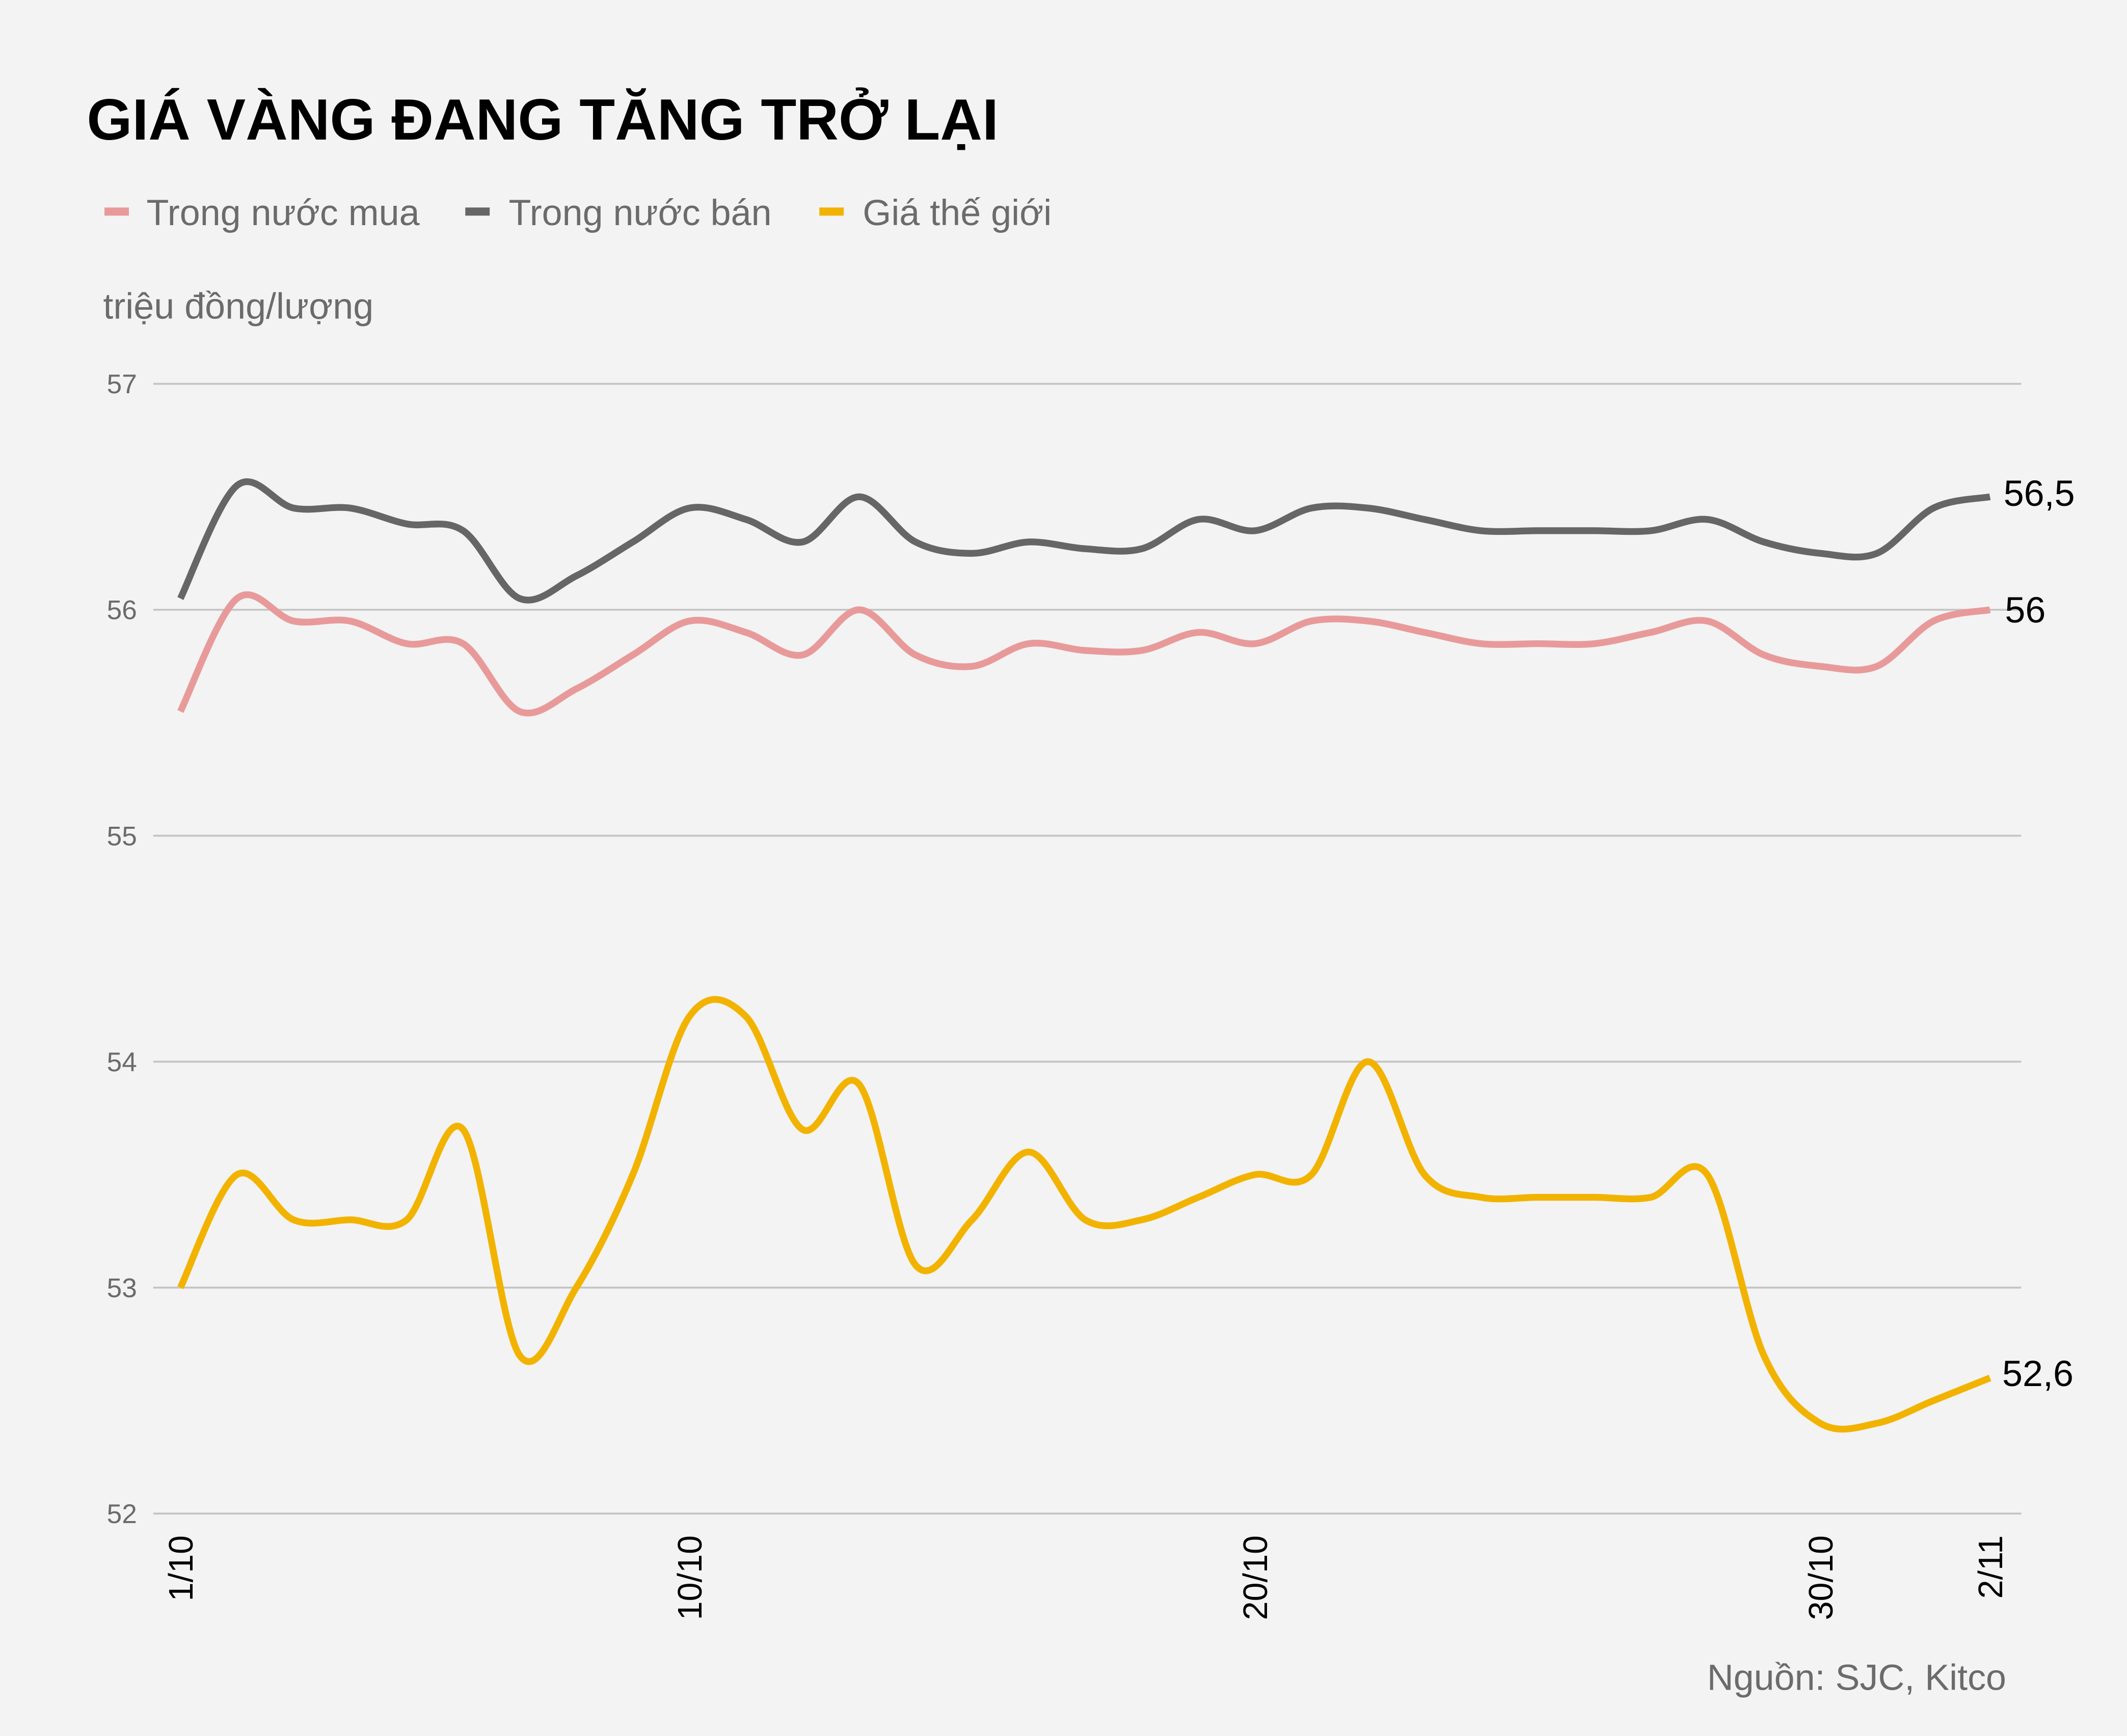 This screenshot has width=2127, height=1736. What do you see at coordinates (283, 213) in the screenshot?
I see `legend-label-buy: Trong nước mua` at bounding box center [283, 213].